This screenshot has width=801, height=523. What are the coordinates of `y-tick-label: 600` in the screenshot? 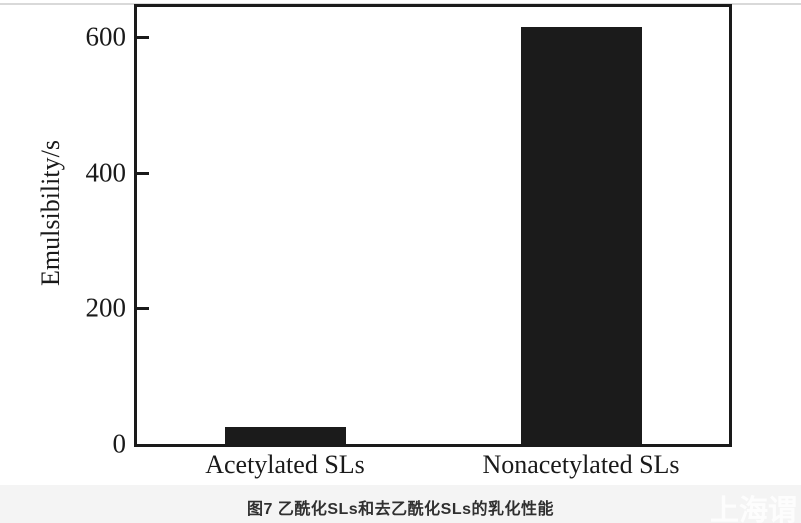 It's located at (106, 36).